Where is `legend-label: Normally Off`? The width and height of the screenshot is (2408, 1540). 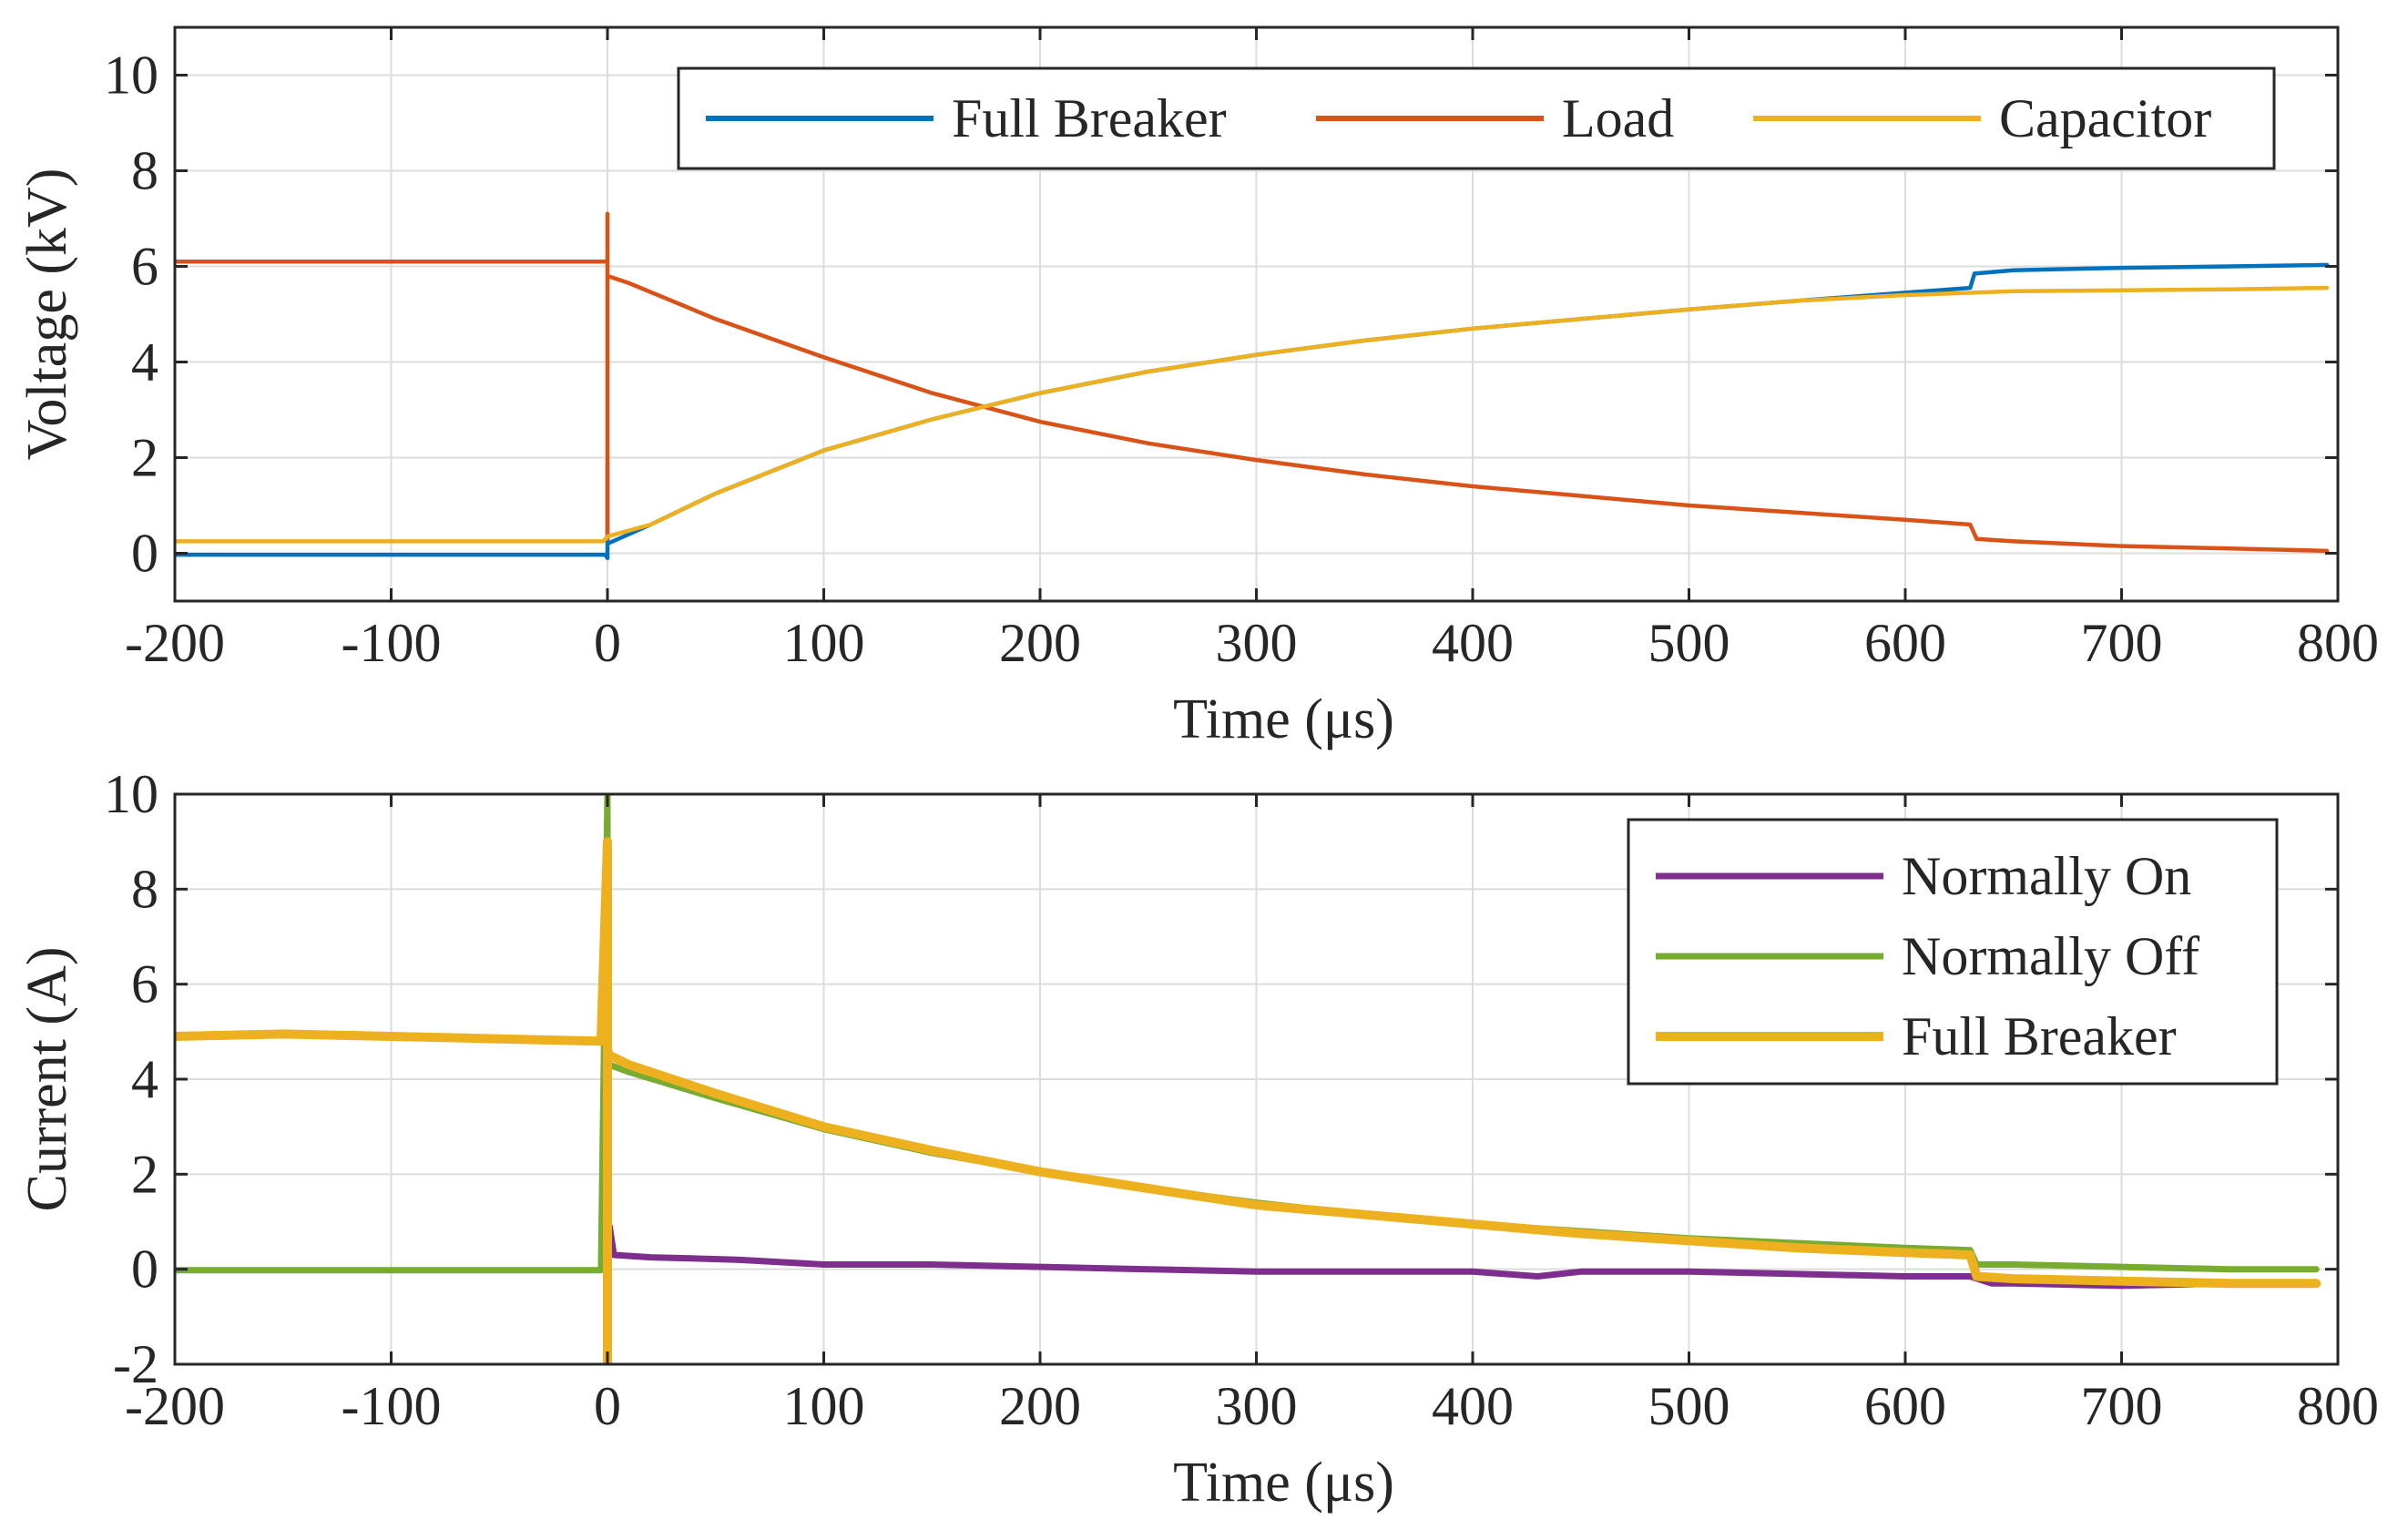
legend-label: Normally Off is located at coordinates (2050, 956).